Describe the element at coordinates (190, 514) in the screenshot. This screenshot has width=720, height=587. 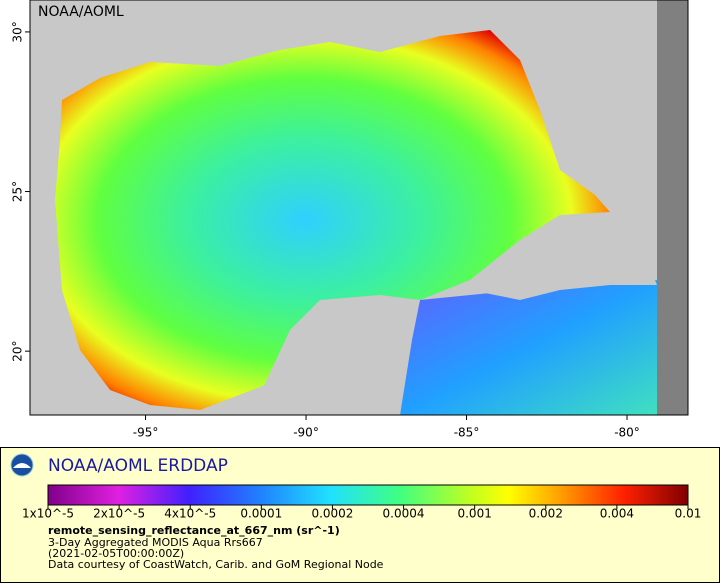
I see `colorbar-tick-label: 4x10^-5` at that location.